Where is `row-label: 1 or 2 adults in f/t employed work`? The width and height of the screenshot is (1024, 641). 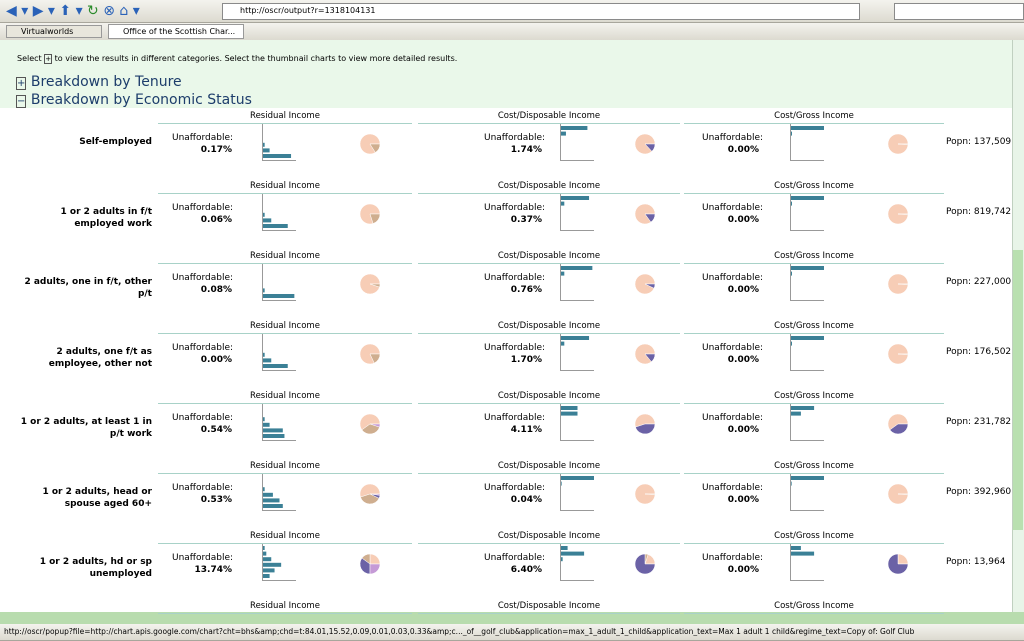
row-label: 1 or 2 adults in f/t employed work is located at coordinates (106, 218).